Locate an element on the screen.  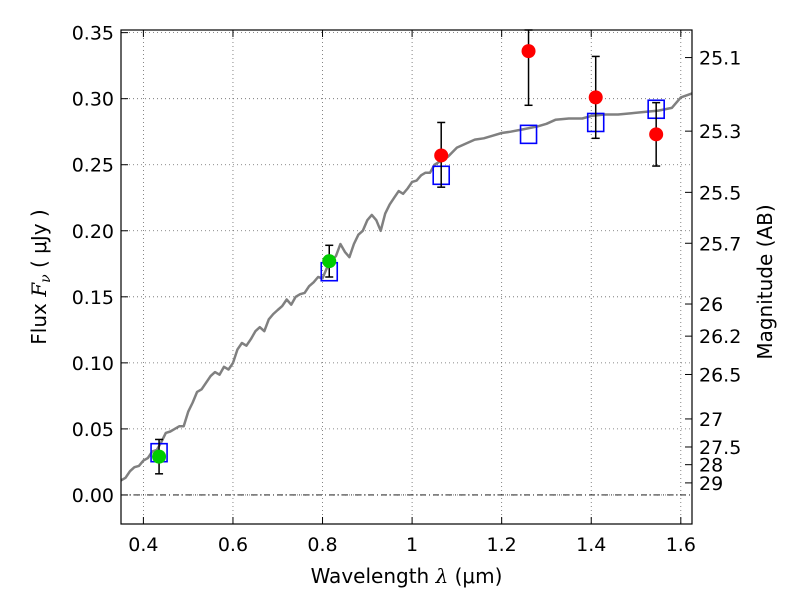
x-axis-label: Wavelength λ (μm) is located at coordinates (407, 576).